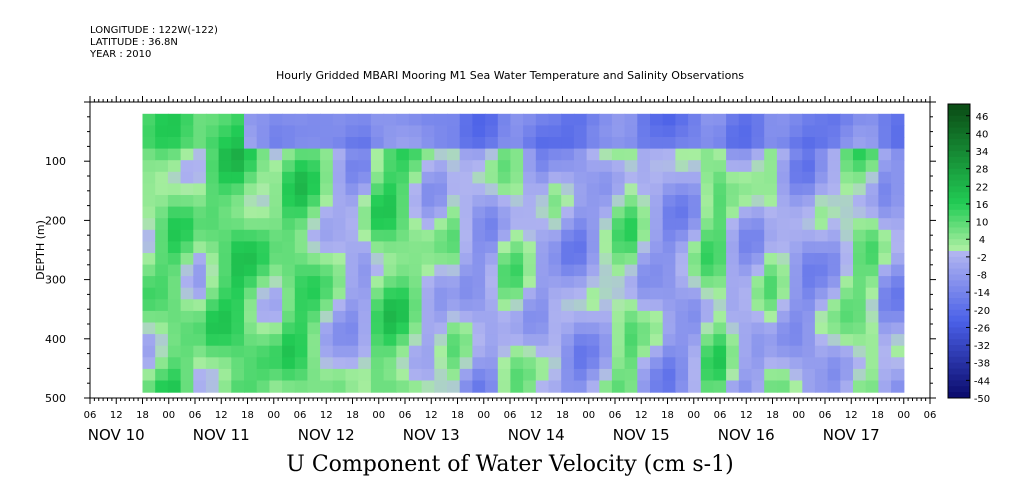 The image size is (1009, 504). Describe the element at coordinates (982, 328) in the screenshot. I see `colorbar-tick-label: -26` at that location.